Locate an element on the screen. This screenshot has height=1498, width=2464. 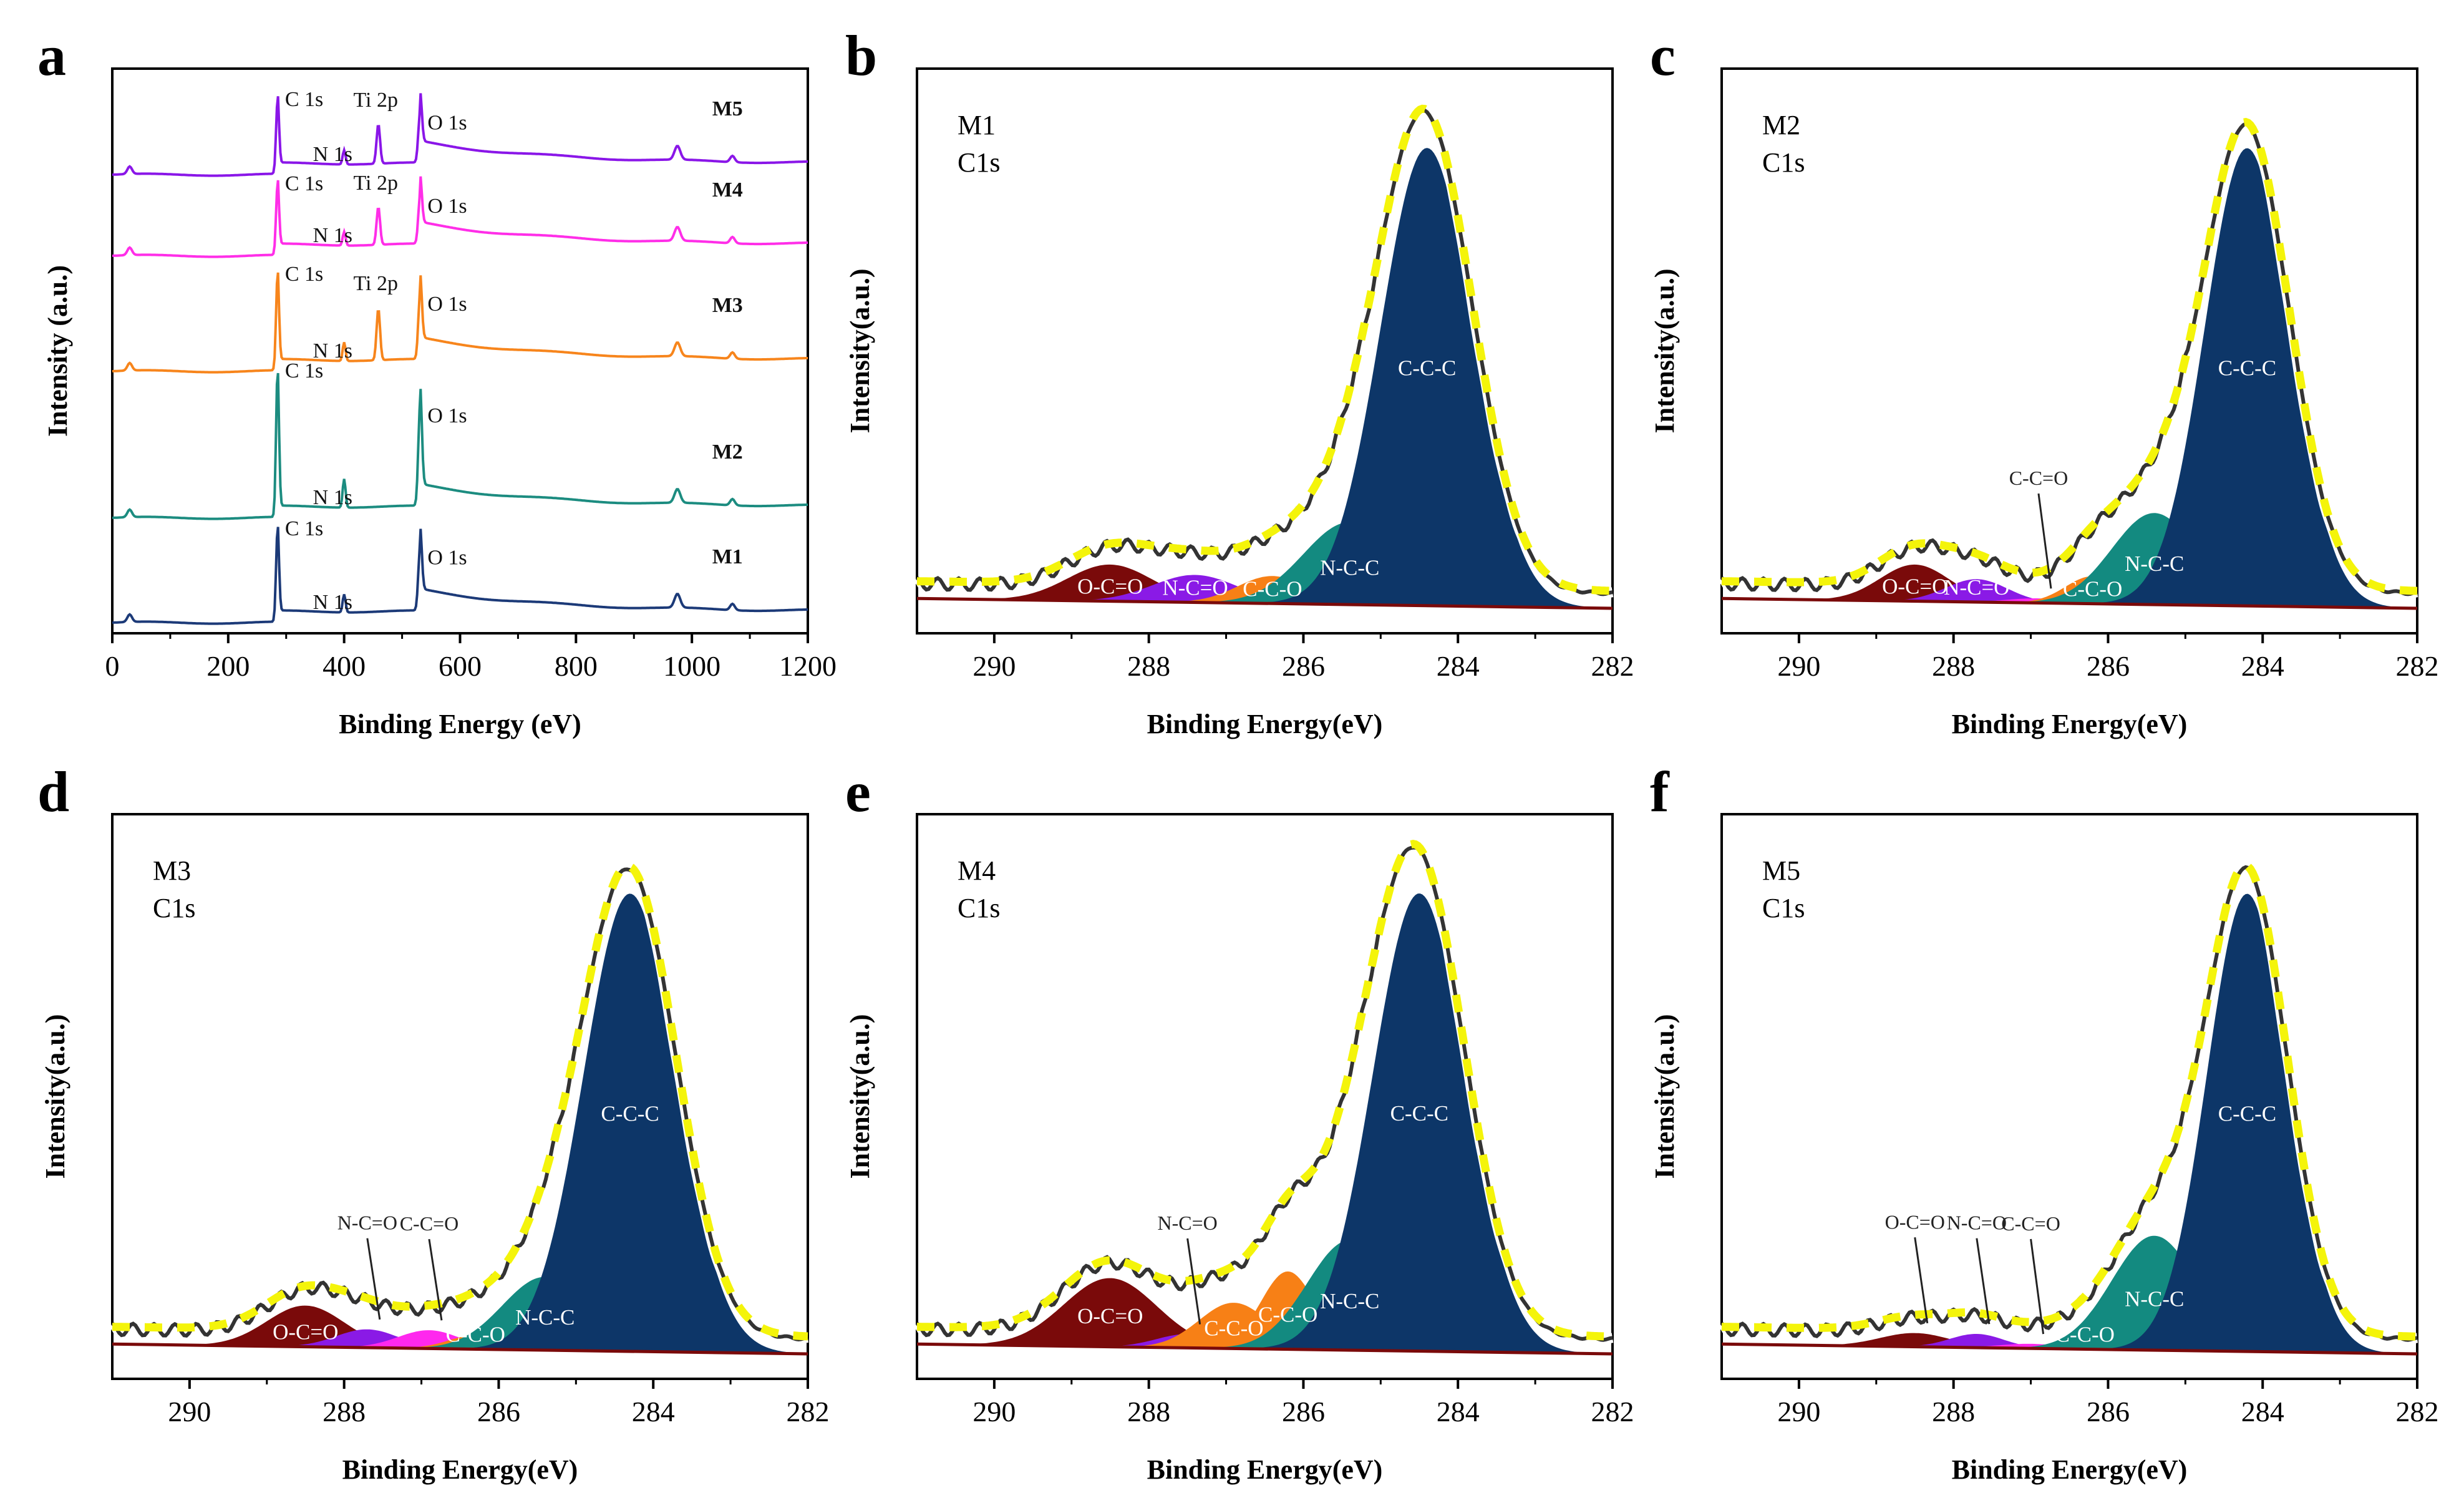
component-c-c-o is located at coordinates (1265, 1312).